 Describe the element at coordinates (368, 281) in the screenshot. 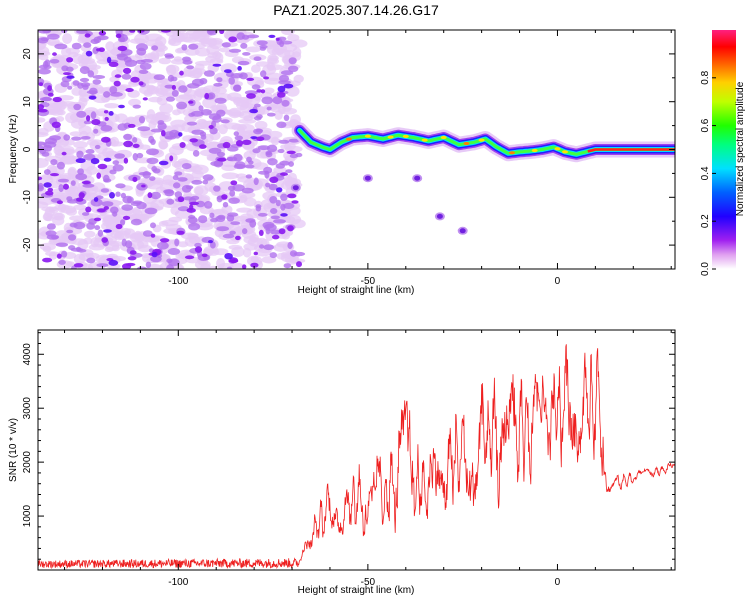

I see `spectrogram-x-tick-label: -50` at that location.